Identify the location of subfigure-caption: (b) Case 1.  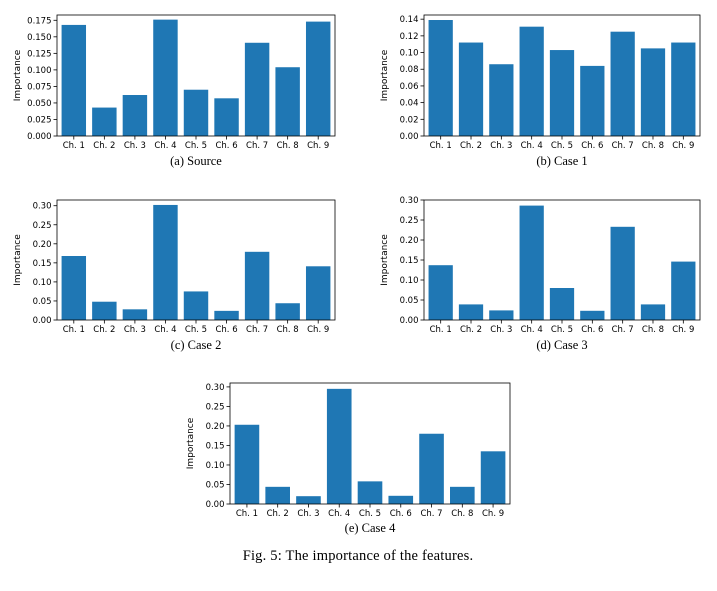
(561, 161).